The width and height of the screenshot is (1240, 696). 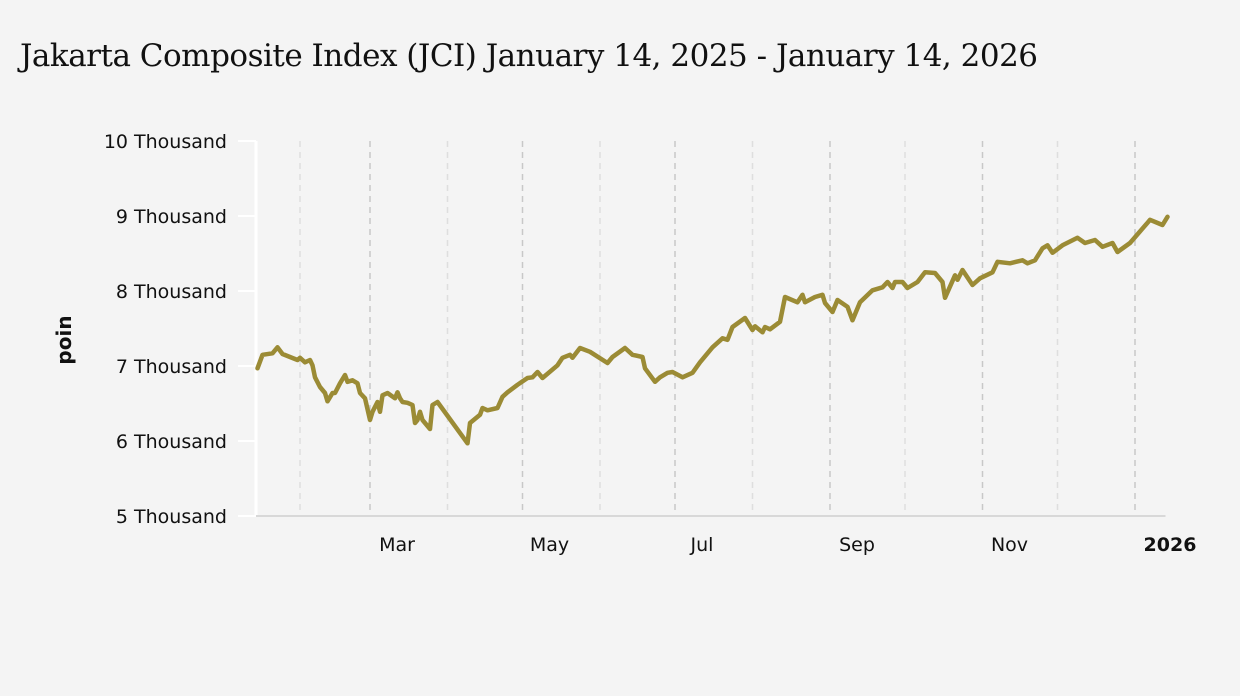 I want to click on x-tick-label: May, so click(x=549, y=545).